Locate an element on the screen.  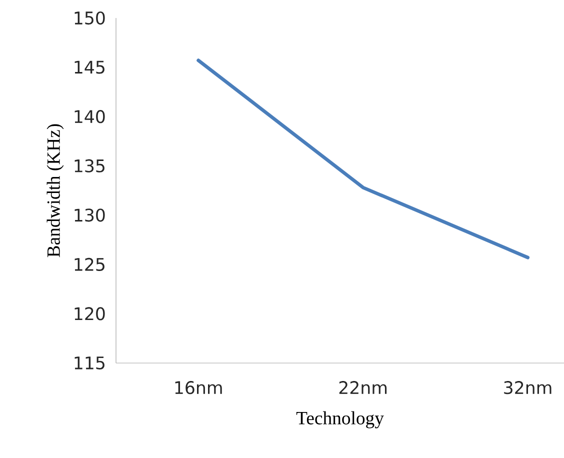
y-tick-label: 145 is located at coordinates (89, 67).